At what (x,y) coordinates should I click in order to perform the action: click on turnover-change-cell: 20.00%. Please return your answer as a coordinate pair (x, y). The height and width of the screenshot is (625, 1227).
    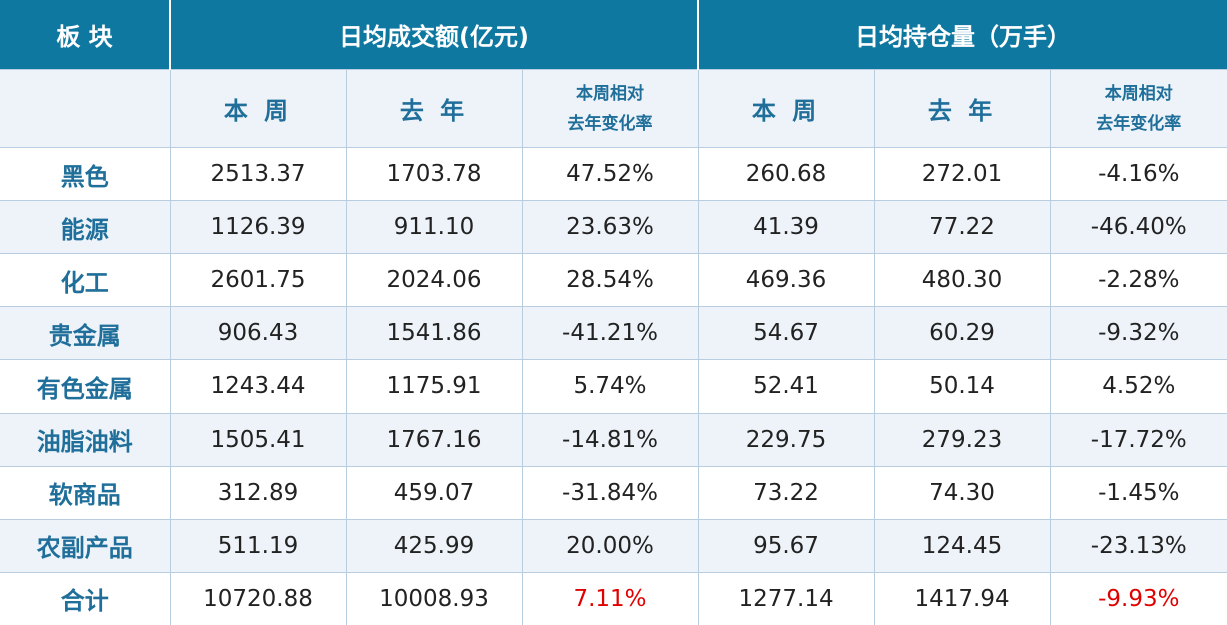
    Looking at the image, I should click on (610, 545).